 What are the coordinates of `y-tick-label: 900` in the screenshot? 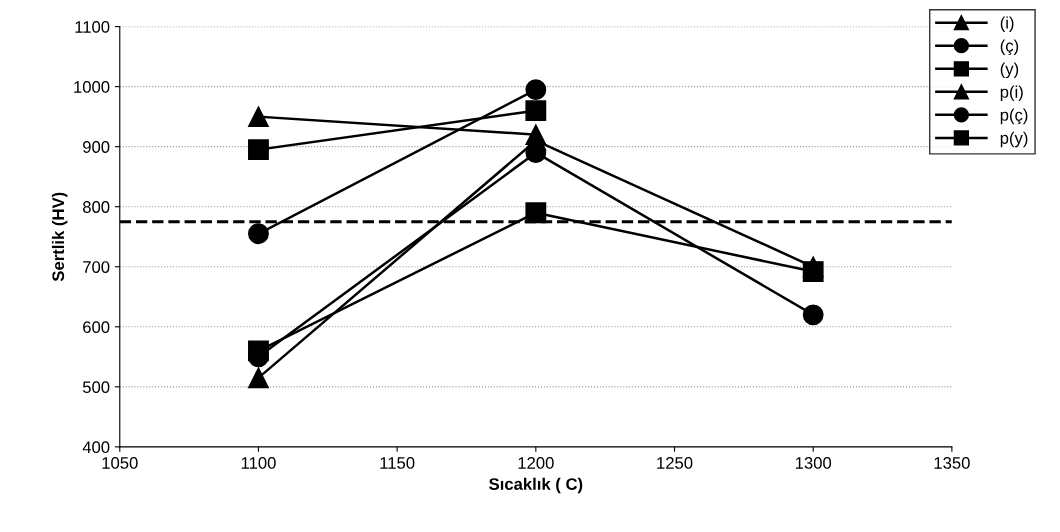 It's located at (96, 147).